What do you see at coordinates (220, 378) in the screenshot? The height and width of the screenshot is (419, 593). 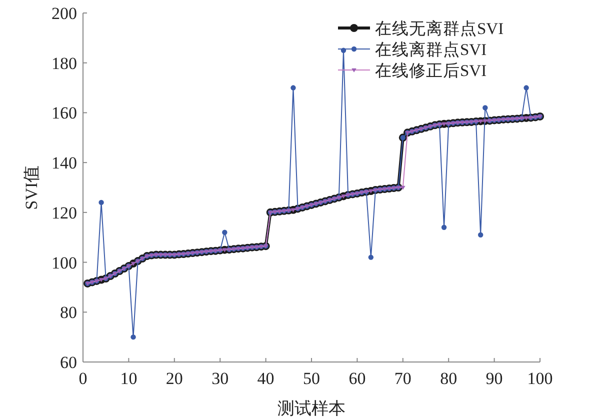 I see `x-tick-label: 30` at bounding box center [220, 378].